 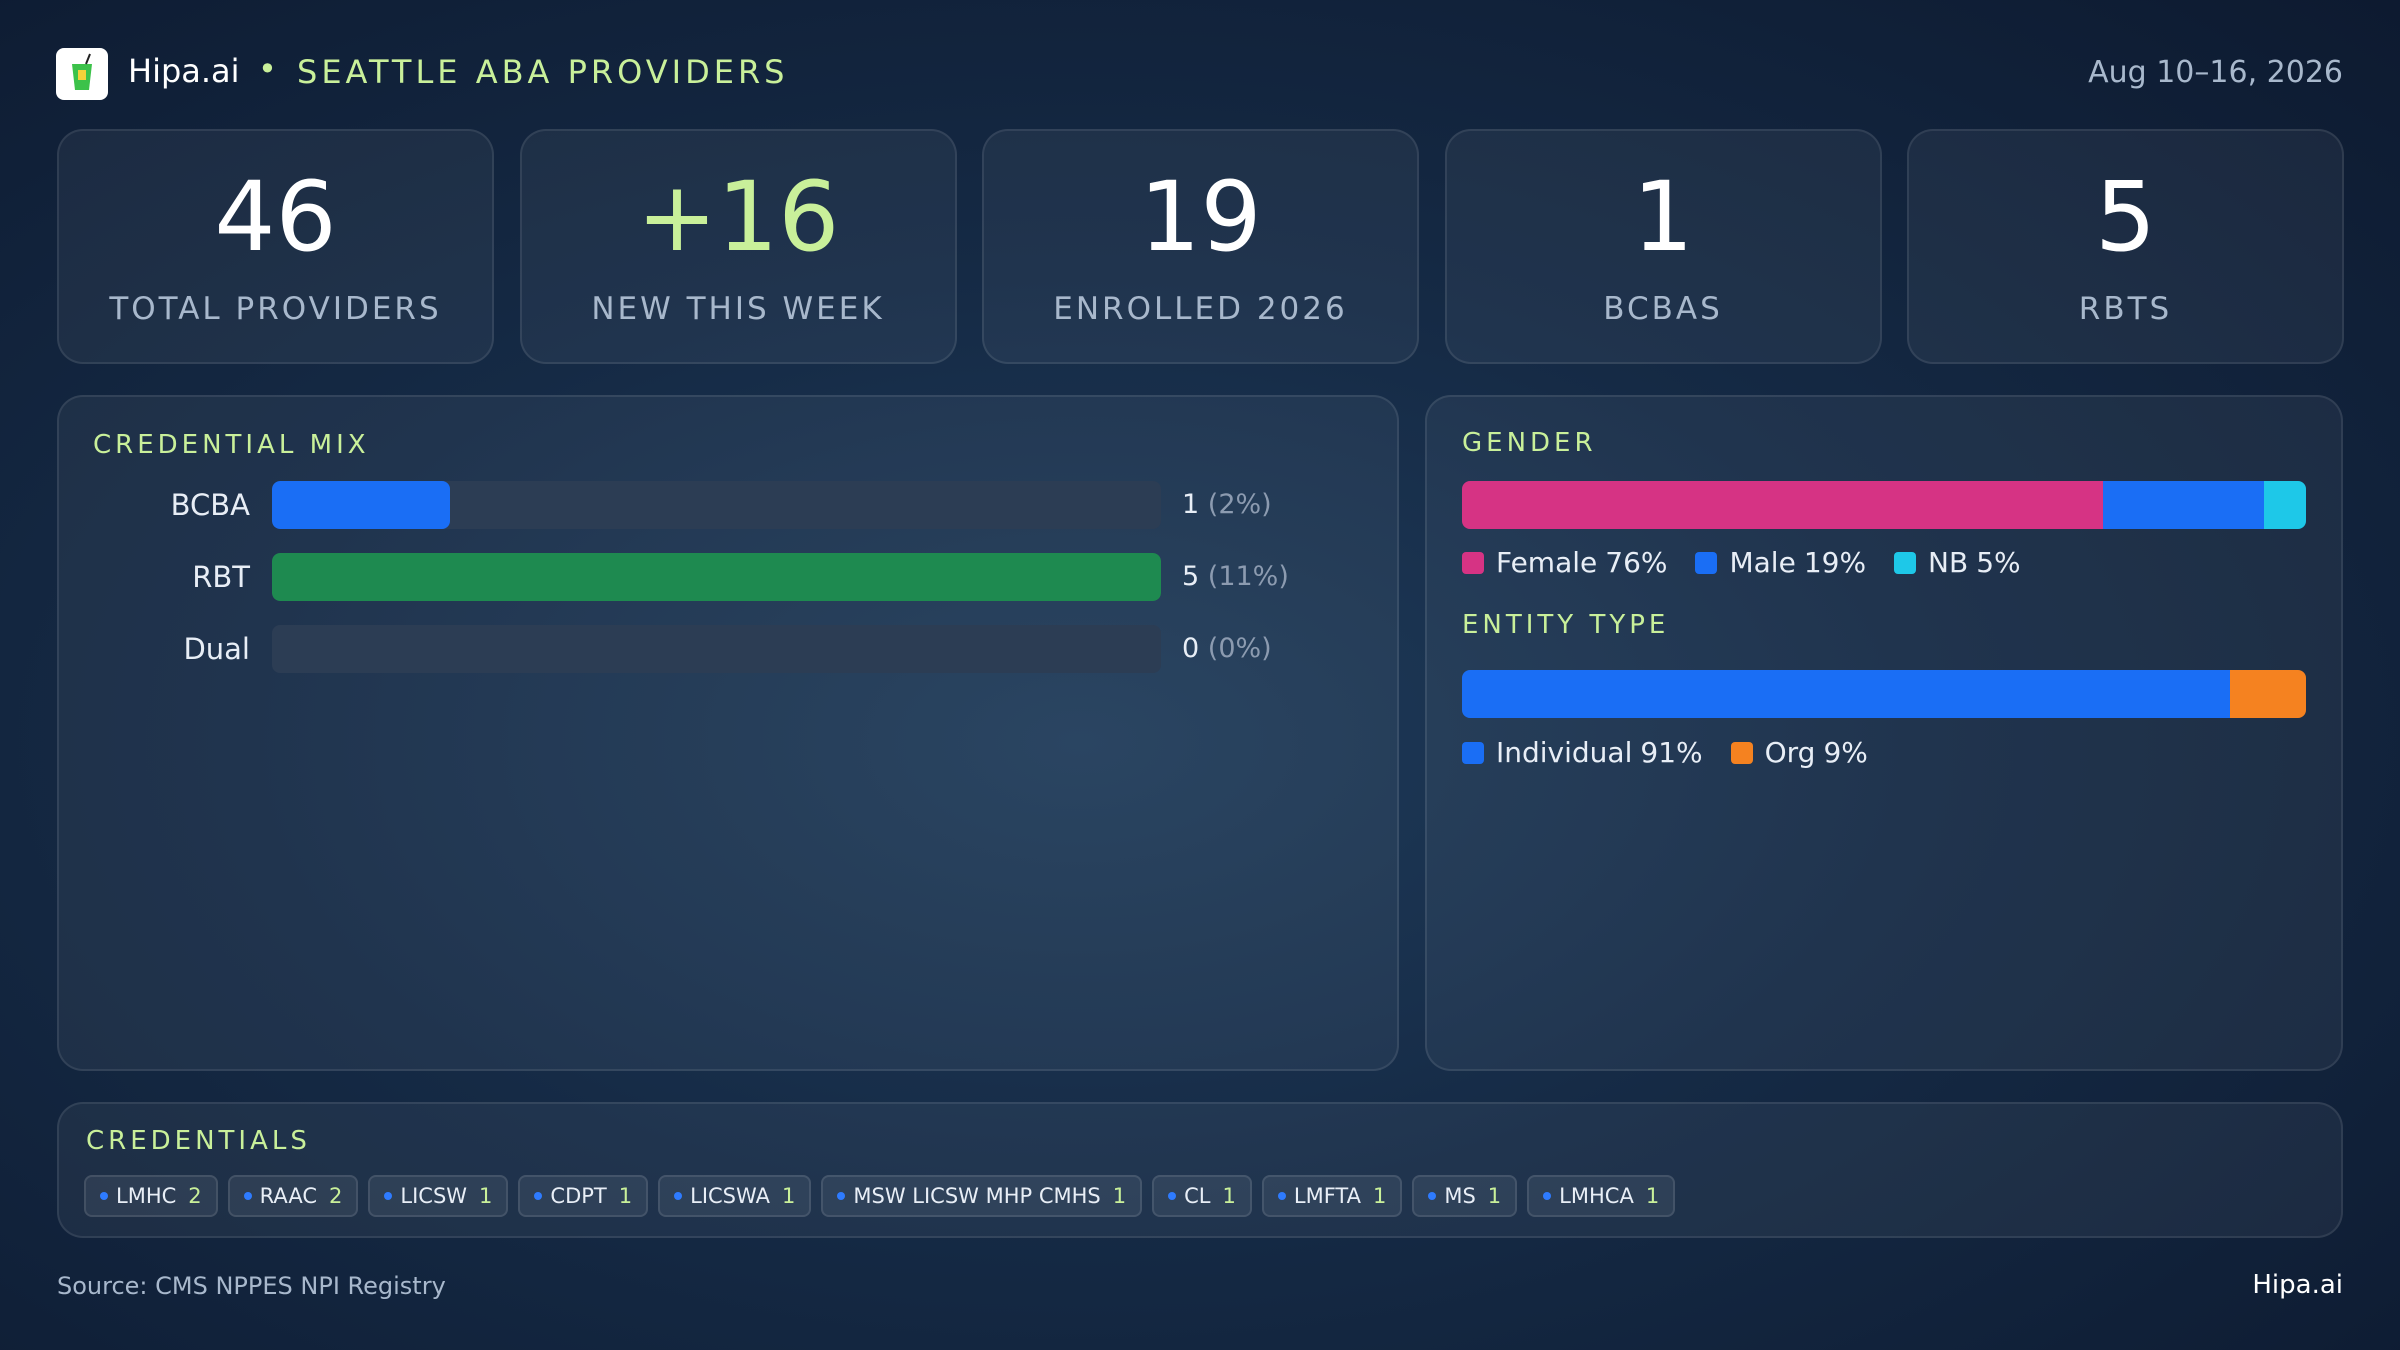 What do you see at coordinates (1191, 648) in the screenshot?
I see `value-count: 0` at bounding box center [1191, 648].